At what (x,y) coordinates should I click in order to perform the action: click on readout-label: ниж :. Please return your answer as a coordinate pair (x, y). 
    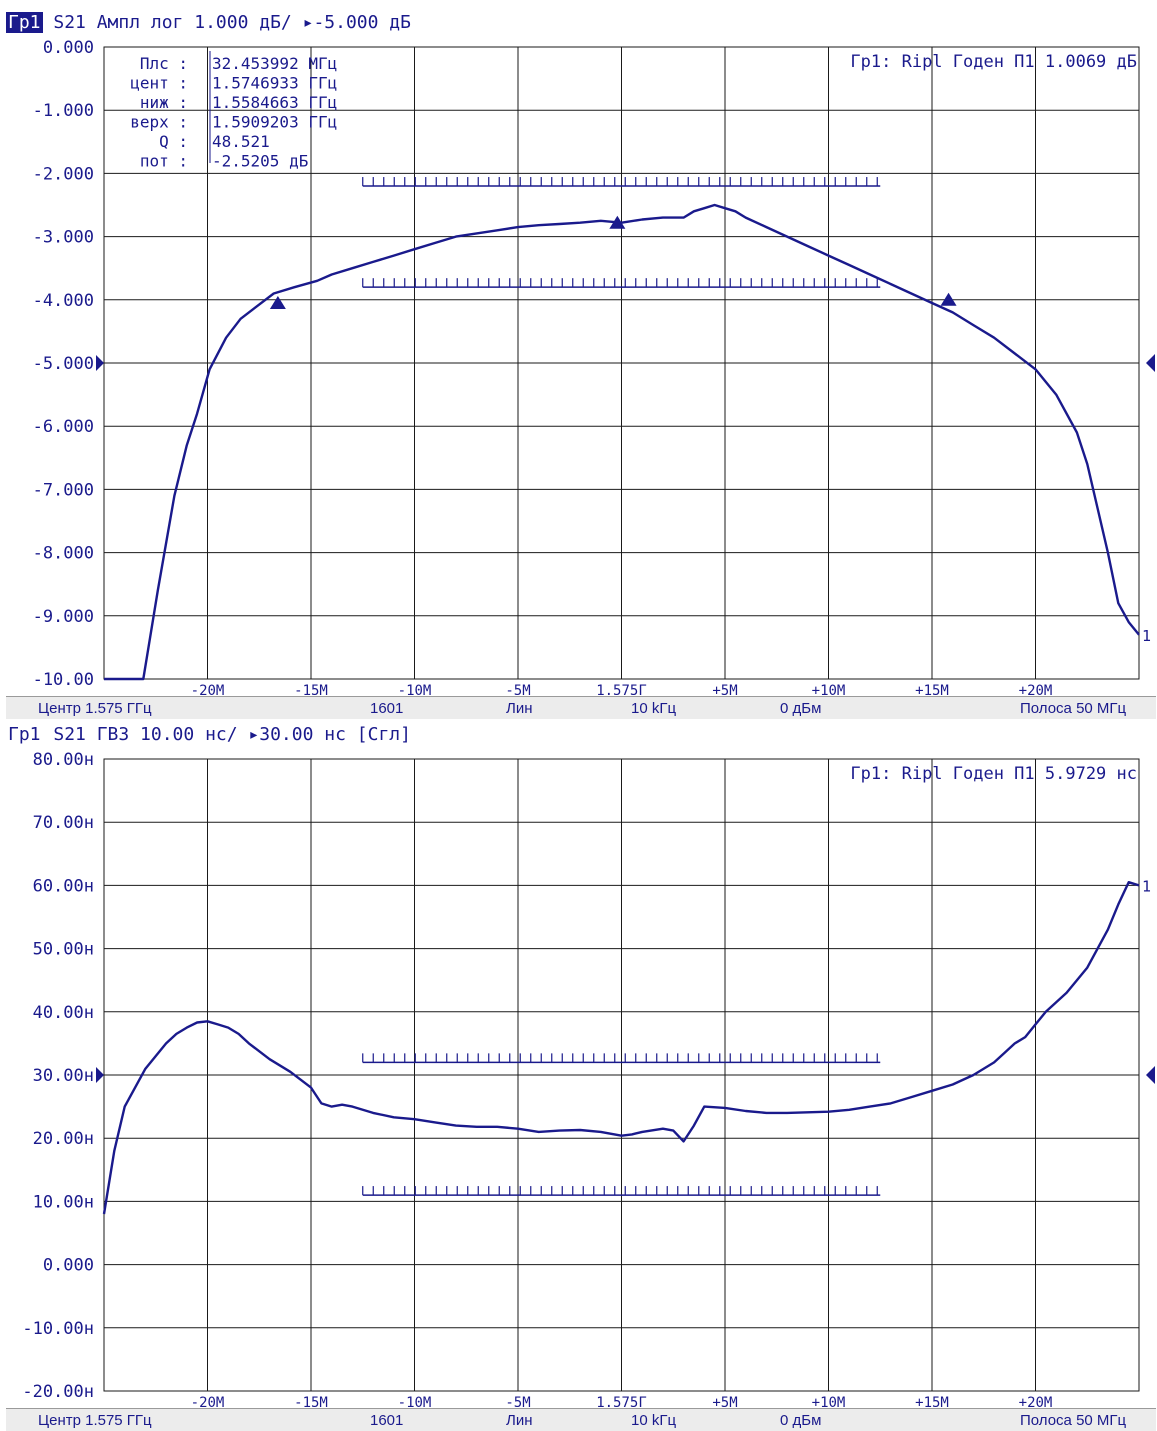
    Looking at the image, I should click on (164, 102).